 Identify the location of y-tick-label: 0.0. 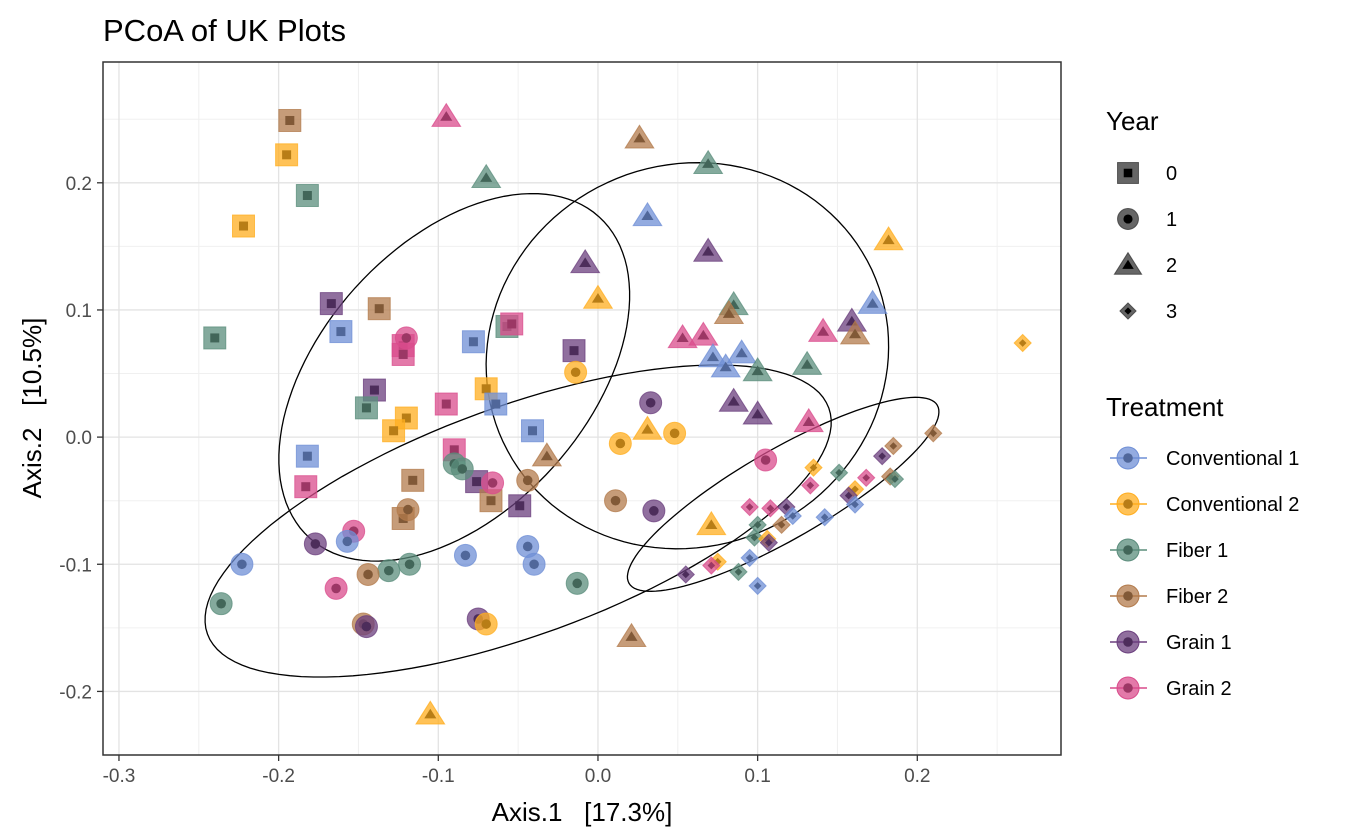
(79, 438).